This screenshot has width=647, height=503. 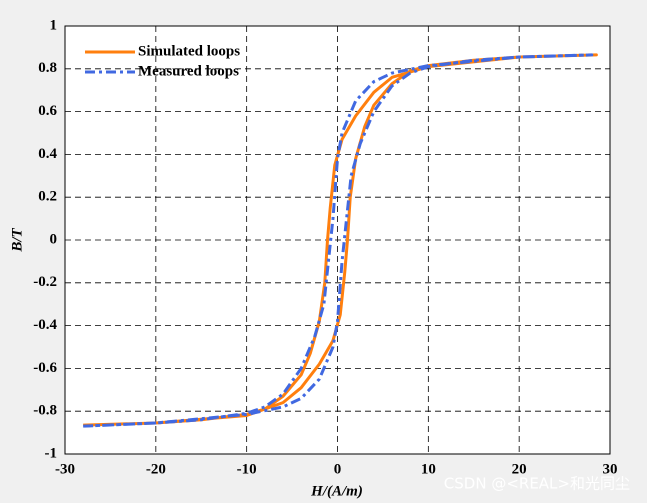 I want to click on y-tick-label: -1, so click(x=51, y=453).